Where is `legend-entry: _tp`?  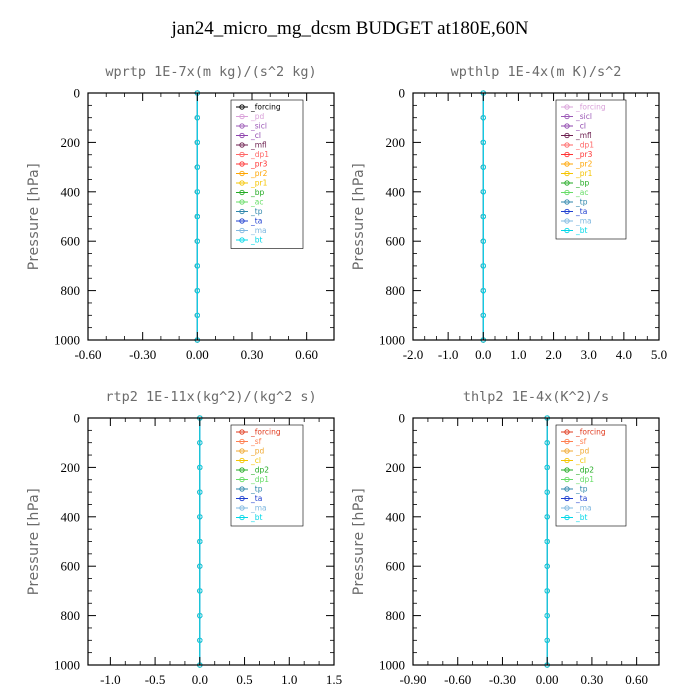
legend-entry: _tp is located at coordinates (249, 211).